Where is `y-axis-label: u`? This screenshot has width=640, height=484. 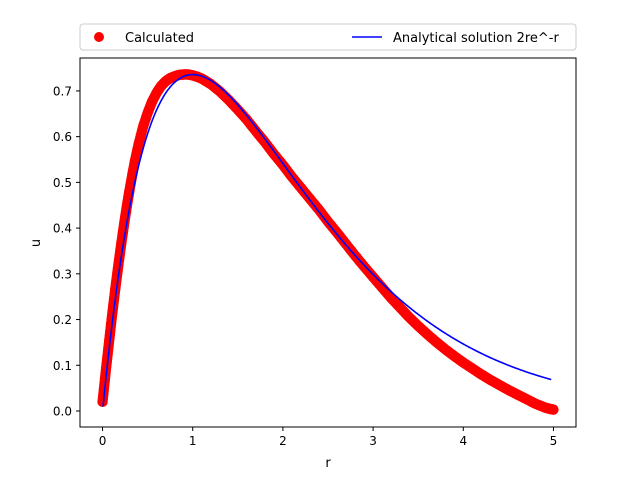 y-axis-label: u is located at coordinates (36, 243).